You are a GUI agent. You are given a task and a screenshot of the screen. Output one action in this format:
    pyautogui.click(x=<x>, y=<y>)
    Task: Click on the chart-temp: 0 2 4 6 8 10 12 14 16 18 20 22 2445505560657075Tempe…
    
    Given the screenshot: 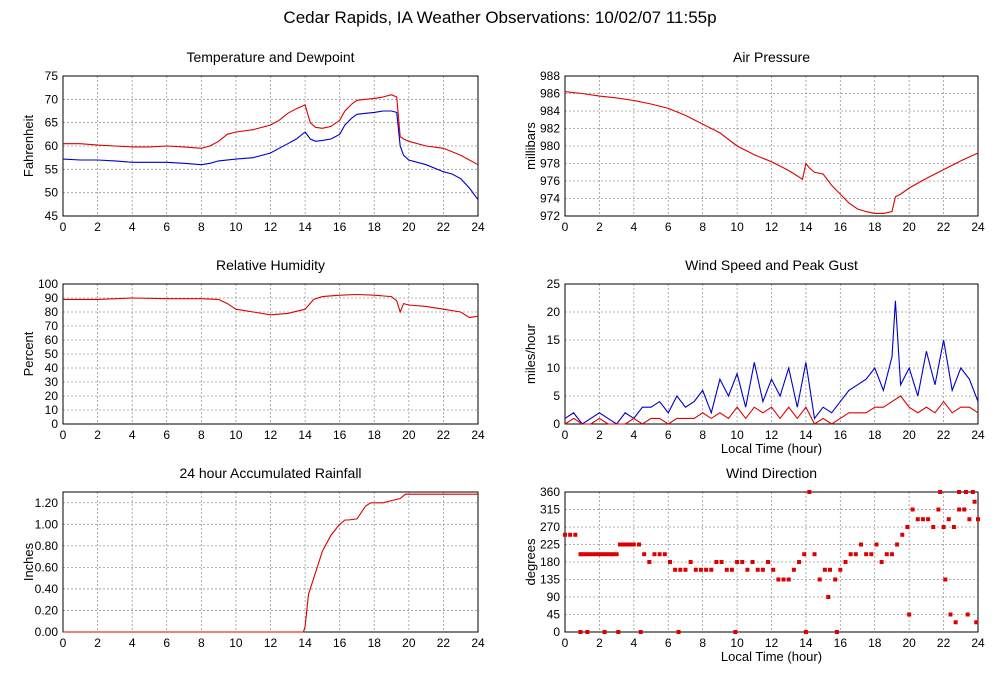 What is the action you would take?
    pyautogui.click(x=253, y=141)
    